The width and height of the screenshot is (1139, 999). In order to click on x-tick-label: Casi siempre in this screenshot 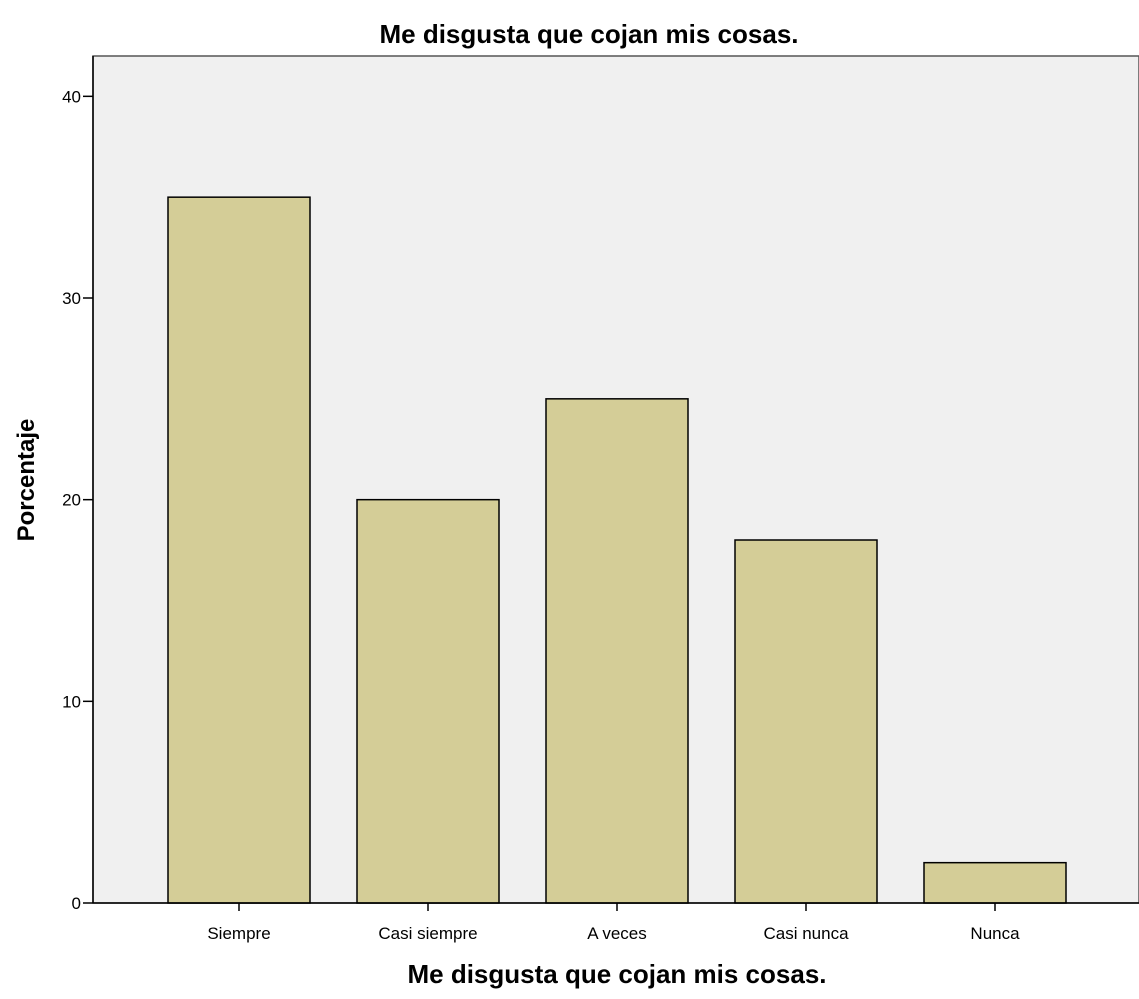, I will do `click(427, 933)`.